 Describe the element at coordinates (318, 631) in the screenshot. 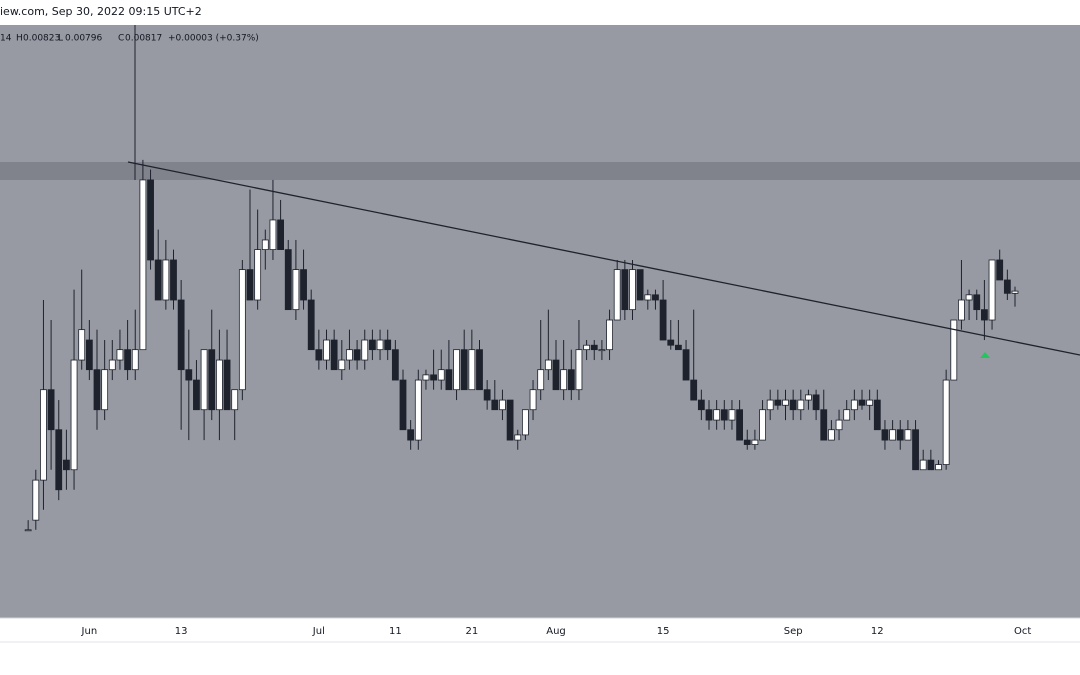

I see `x-tick-label: Jul` at that location.